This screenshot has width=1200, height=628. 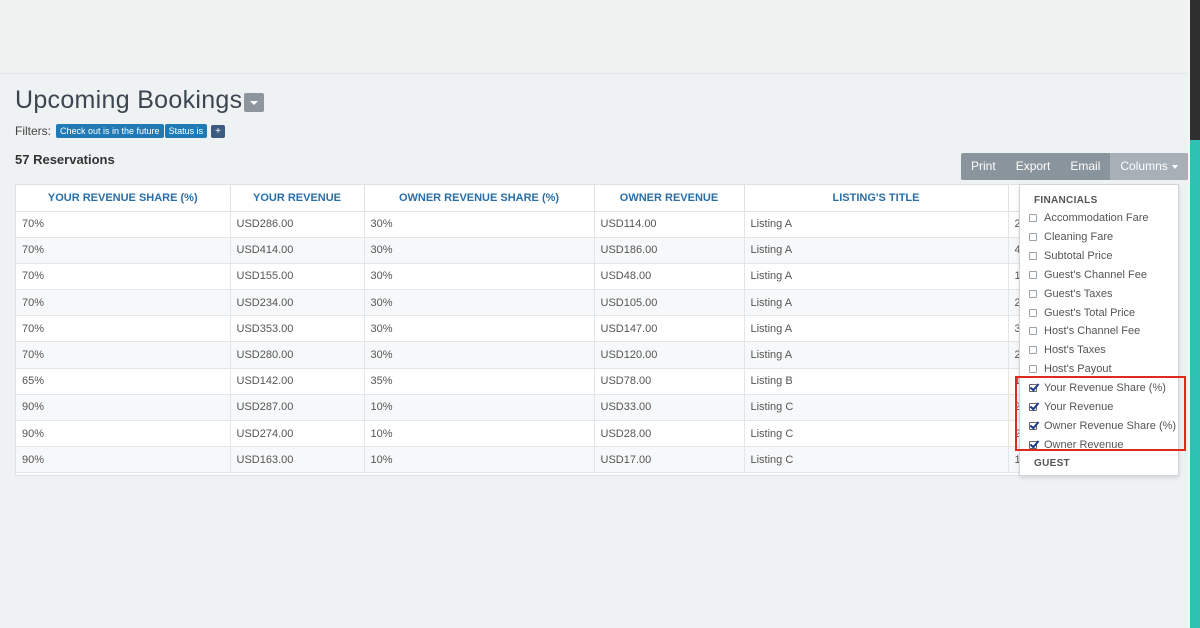 I want to click on column-toggle-item: Host's Payout, so click(x=1070, y=369).